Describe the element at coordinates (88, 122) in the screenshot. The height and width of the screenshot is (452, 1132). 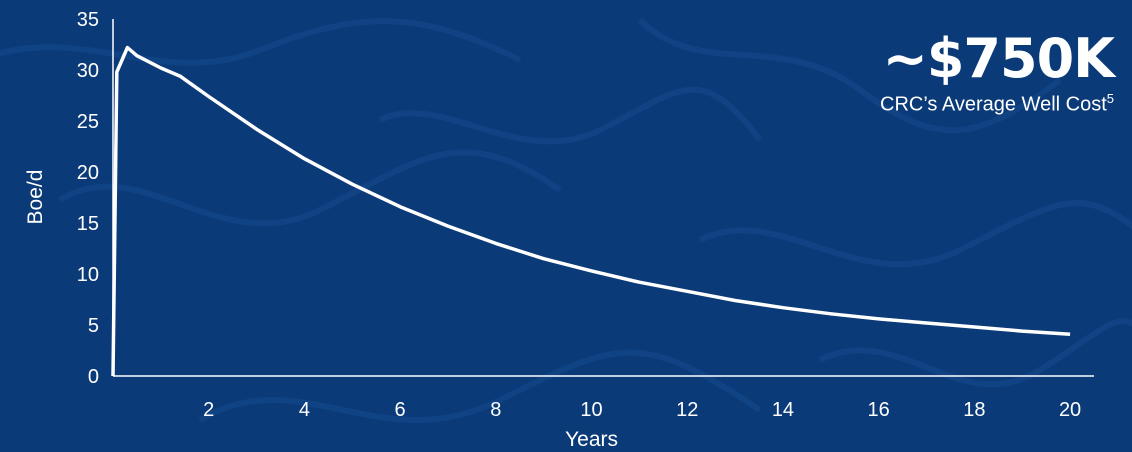
I see `y-tick-label: 25` at that location.